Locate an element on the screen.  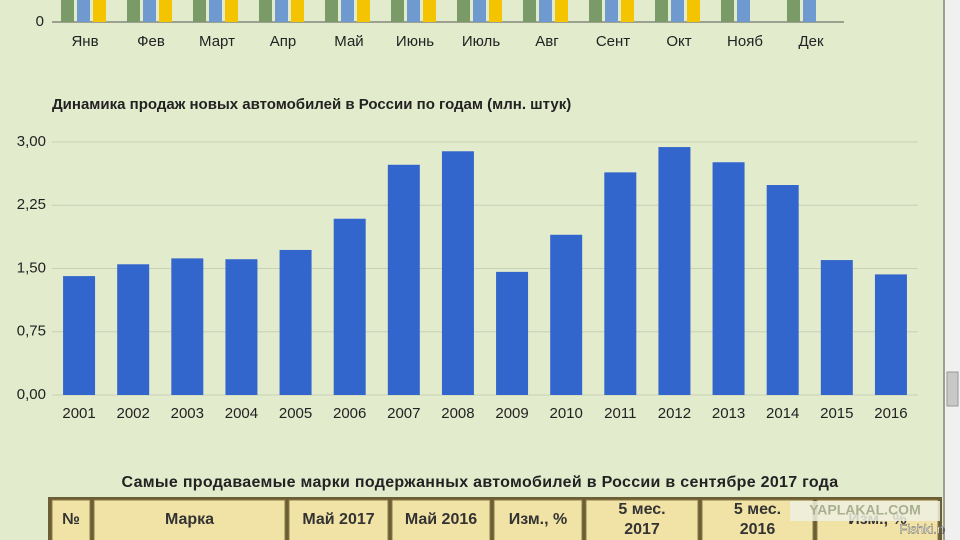
x-tick-label: 2003 is located at coordinates (187, 413).